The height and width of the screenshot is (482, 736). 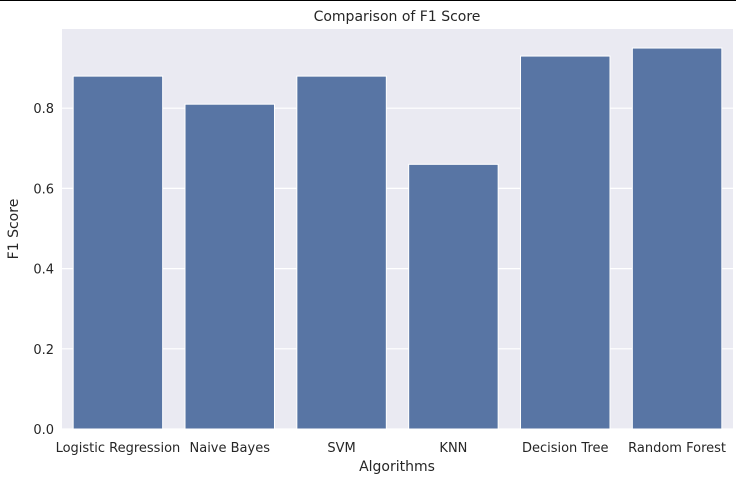 I want to click on bar-decision-tree, so click(x=565, y=242).